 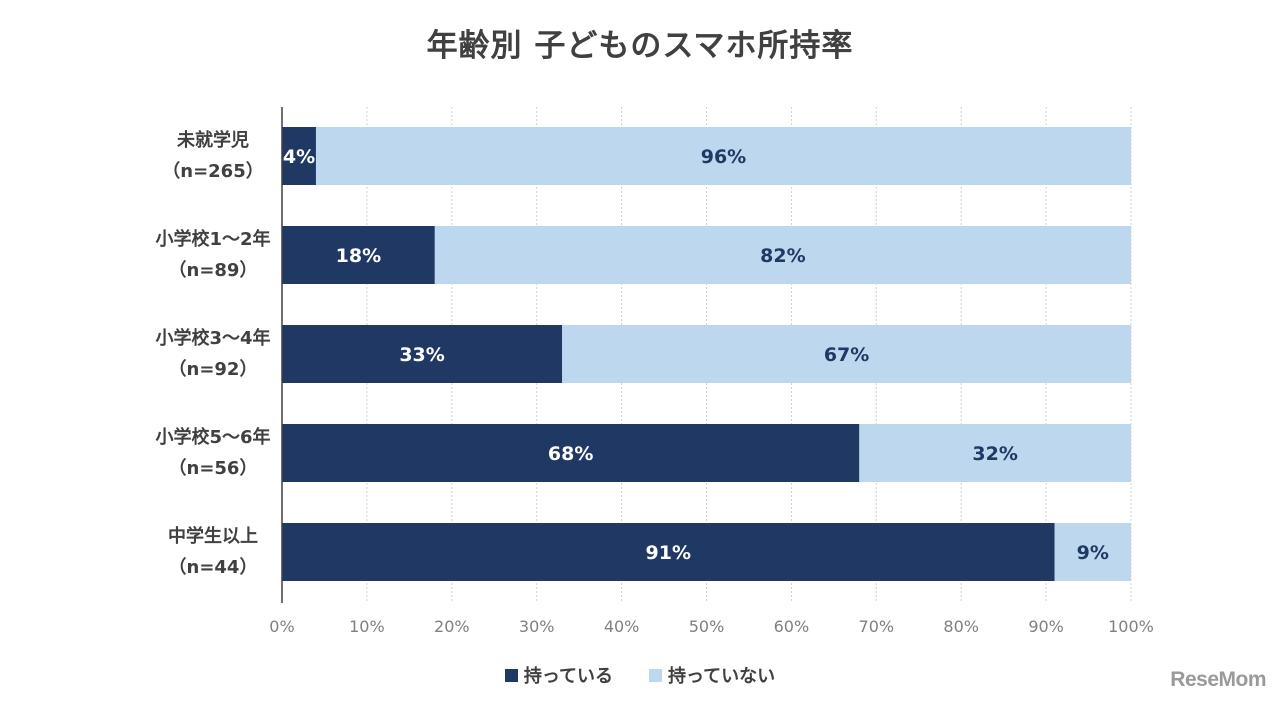 What do you see at coordinates (213, 468) in the screenshot?
I see `category-sublabel: （n=56）` at bounding box center [213, 468].